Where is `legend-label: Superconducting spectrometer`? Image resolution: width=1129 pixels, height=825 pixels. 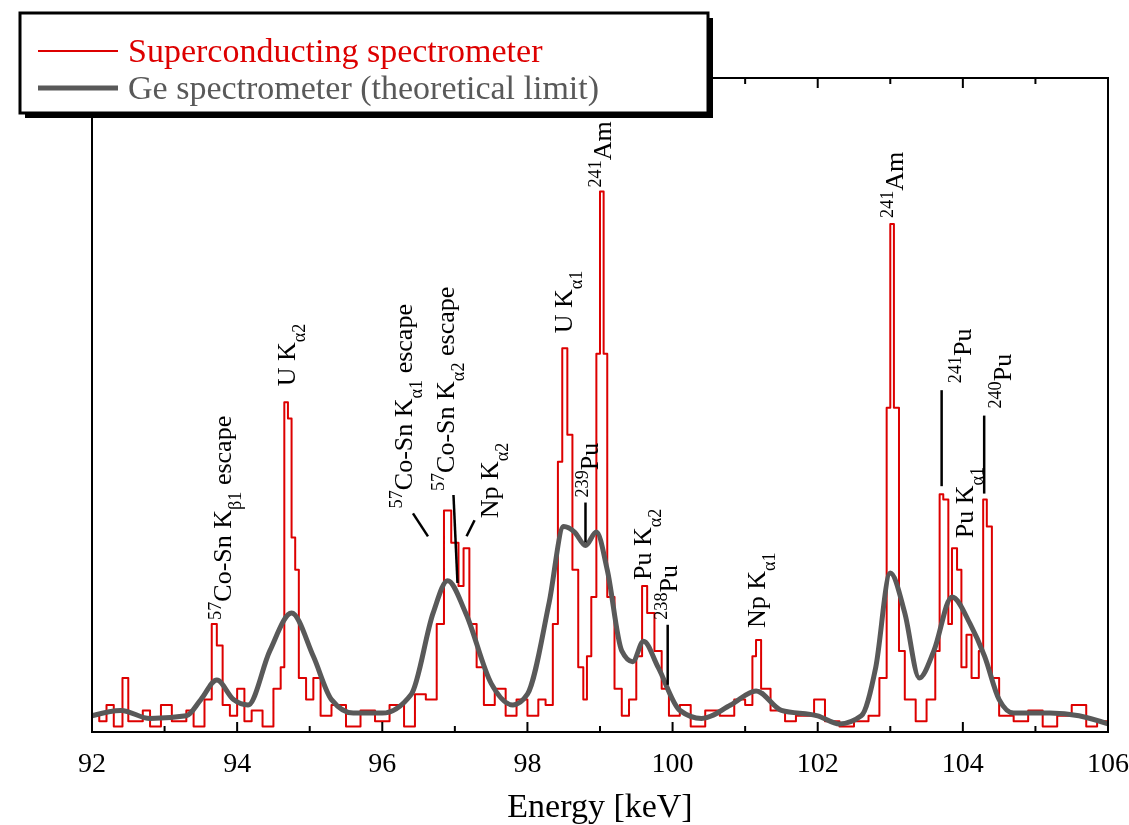 legend-label: Superconducting spectrometer is located at coordinates (336, 50).